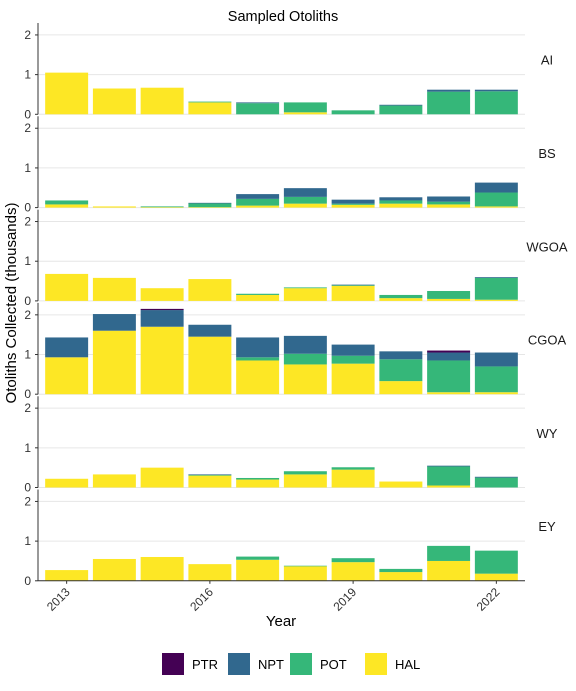  Describe the element at coordinates (401, 370) in the screenshot. I see `bar-cgoa-2020-pot` at that location.